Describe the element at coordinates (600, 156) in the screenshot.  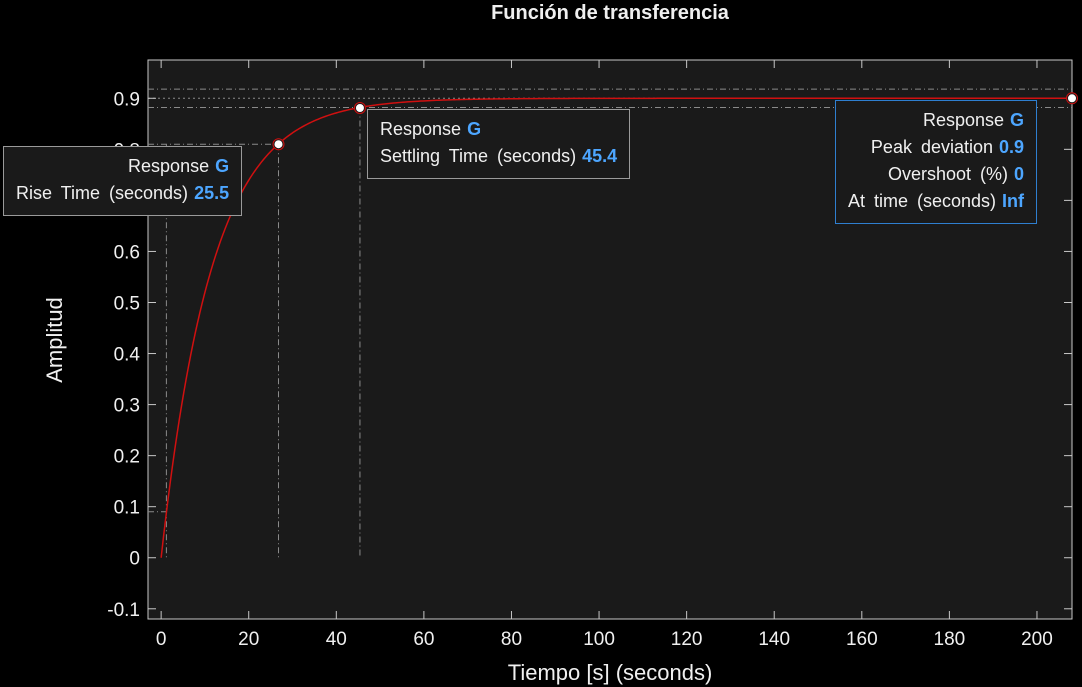
I see `tooltip-settling-time-value: 45.4` at that location.